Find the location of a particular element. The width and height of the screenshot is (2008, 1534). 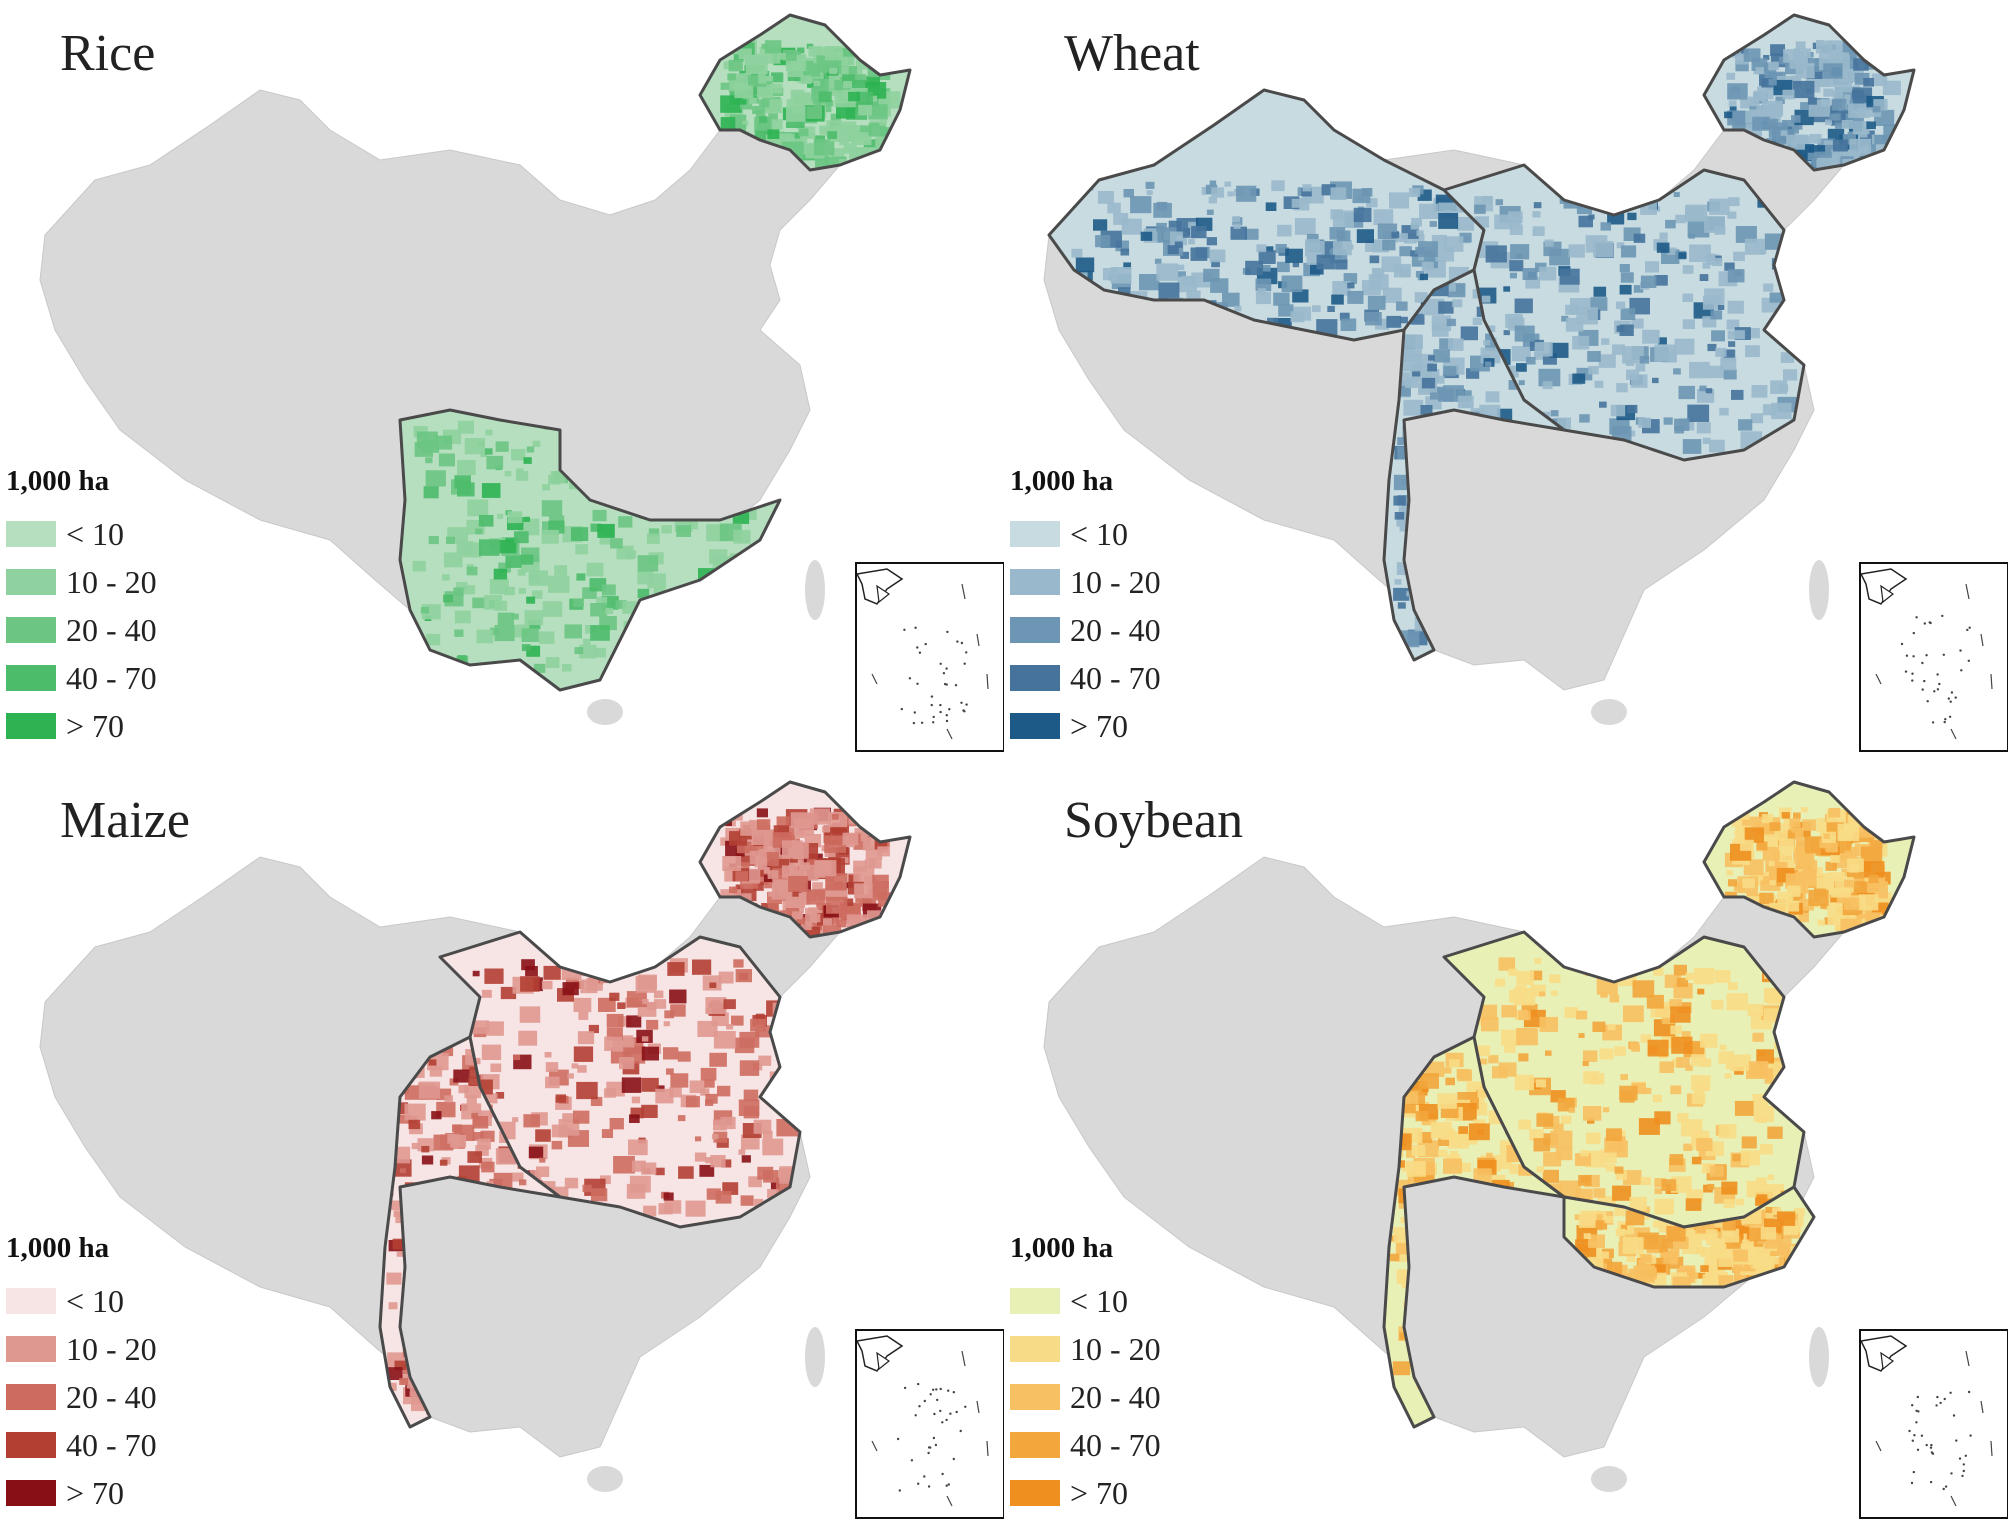

crop-area-north is located at coordinates (1624, 1079).